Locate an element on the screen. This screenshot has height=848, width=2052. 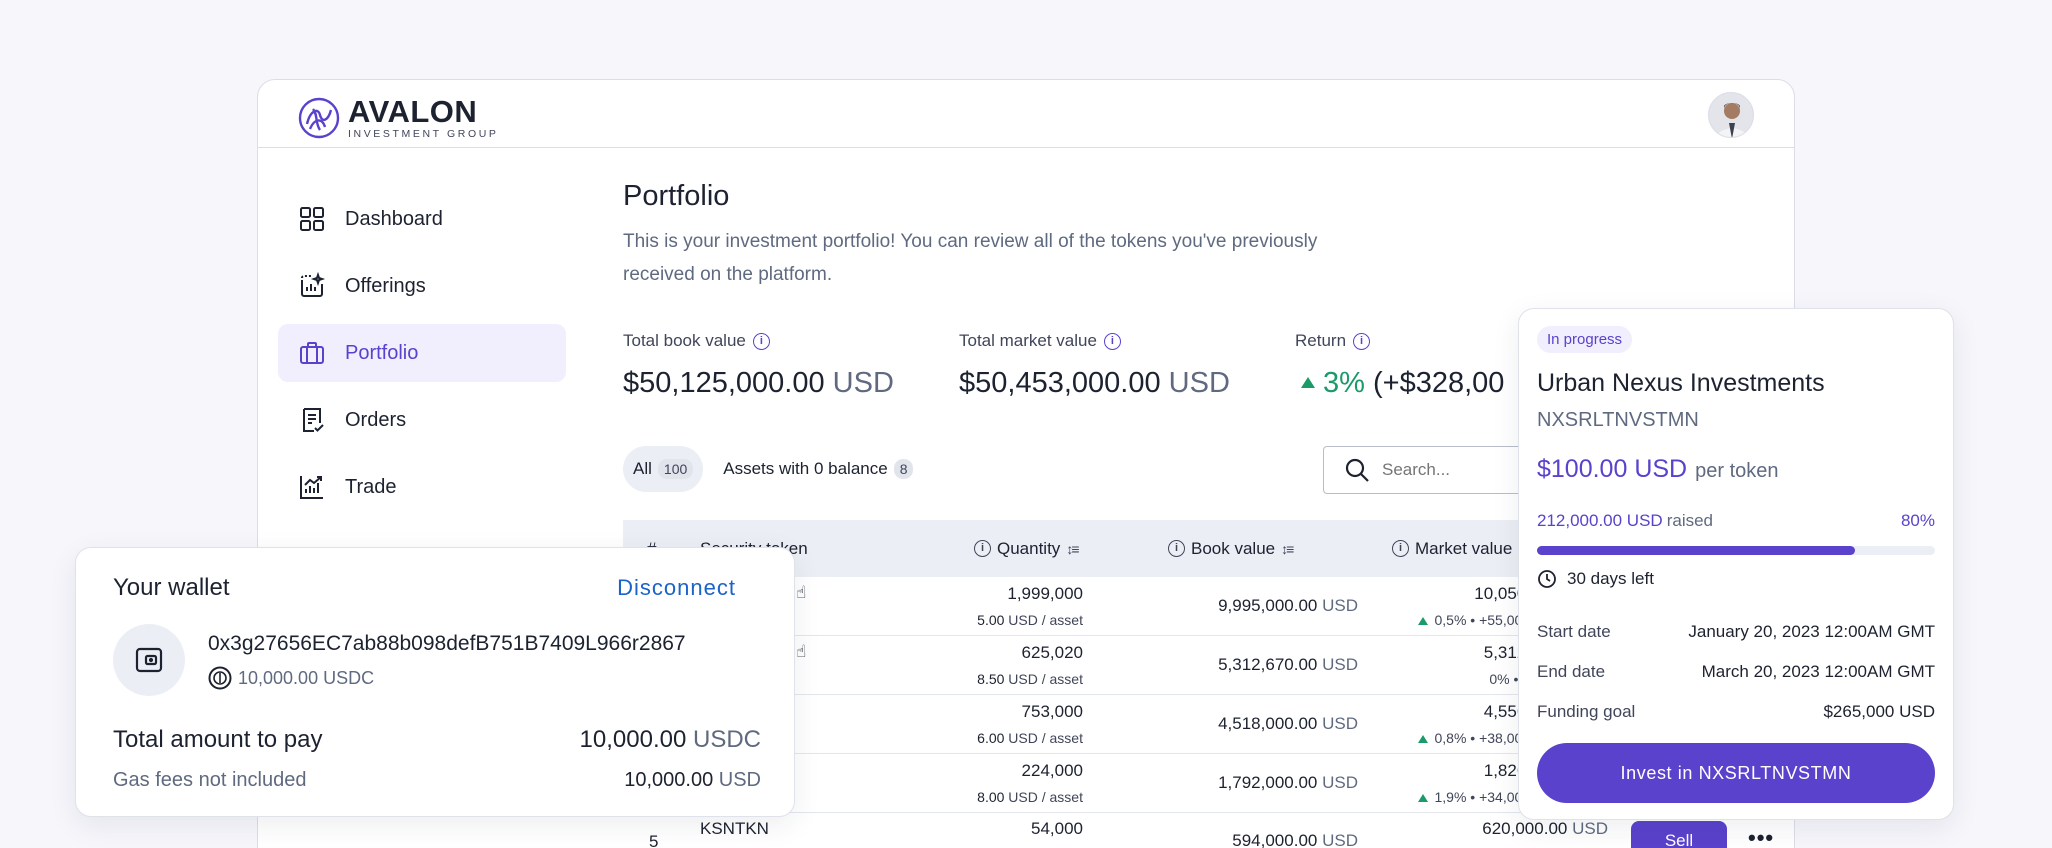
receipt-icon is located at coordinates (313, 420).